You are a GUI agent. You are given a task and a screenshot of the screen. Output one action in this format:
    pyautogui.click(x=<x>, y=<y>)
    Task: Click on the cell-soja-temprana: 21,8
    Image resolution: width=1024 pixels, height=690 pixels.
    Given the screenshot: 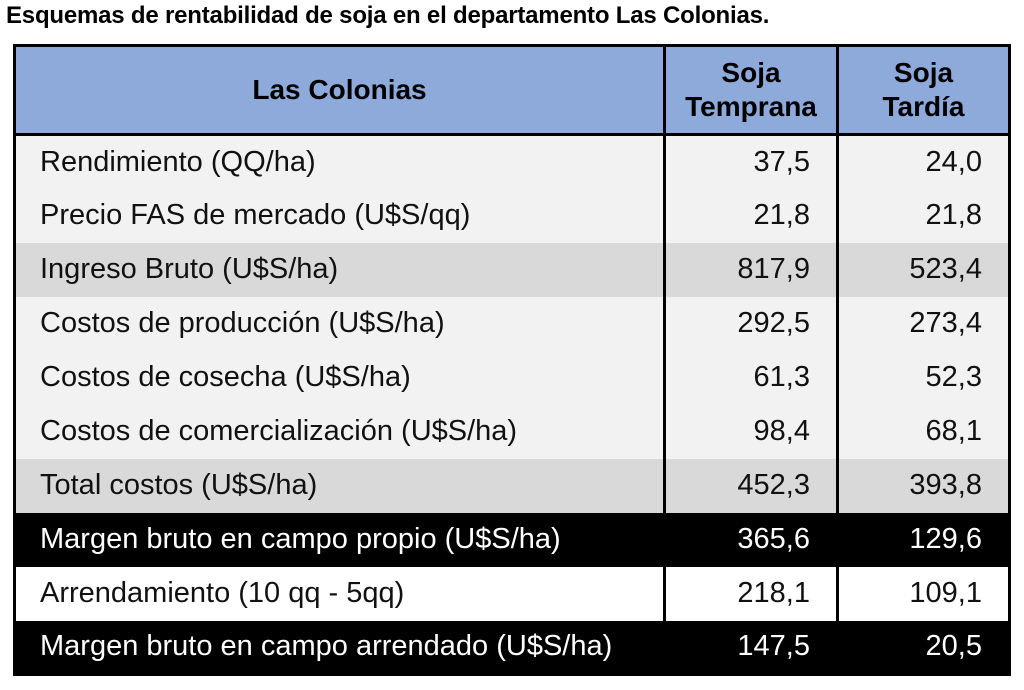 What is the action you would take?
    pyautogui.click(x=751, y=215)
    